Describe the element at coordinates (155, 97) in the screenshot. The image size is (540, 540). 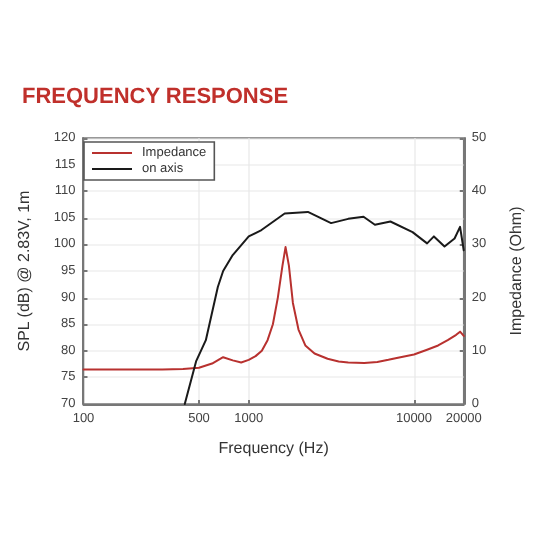
I see `chart-title: FREQUENCY RESPONSE` at that location.